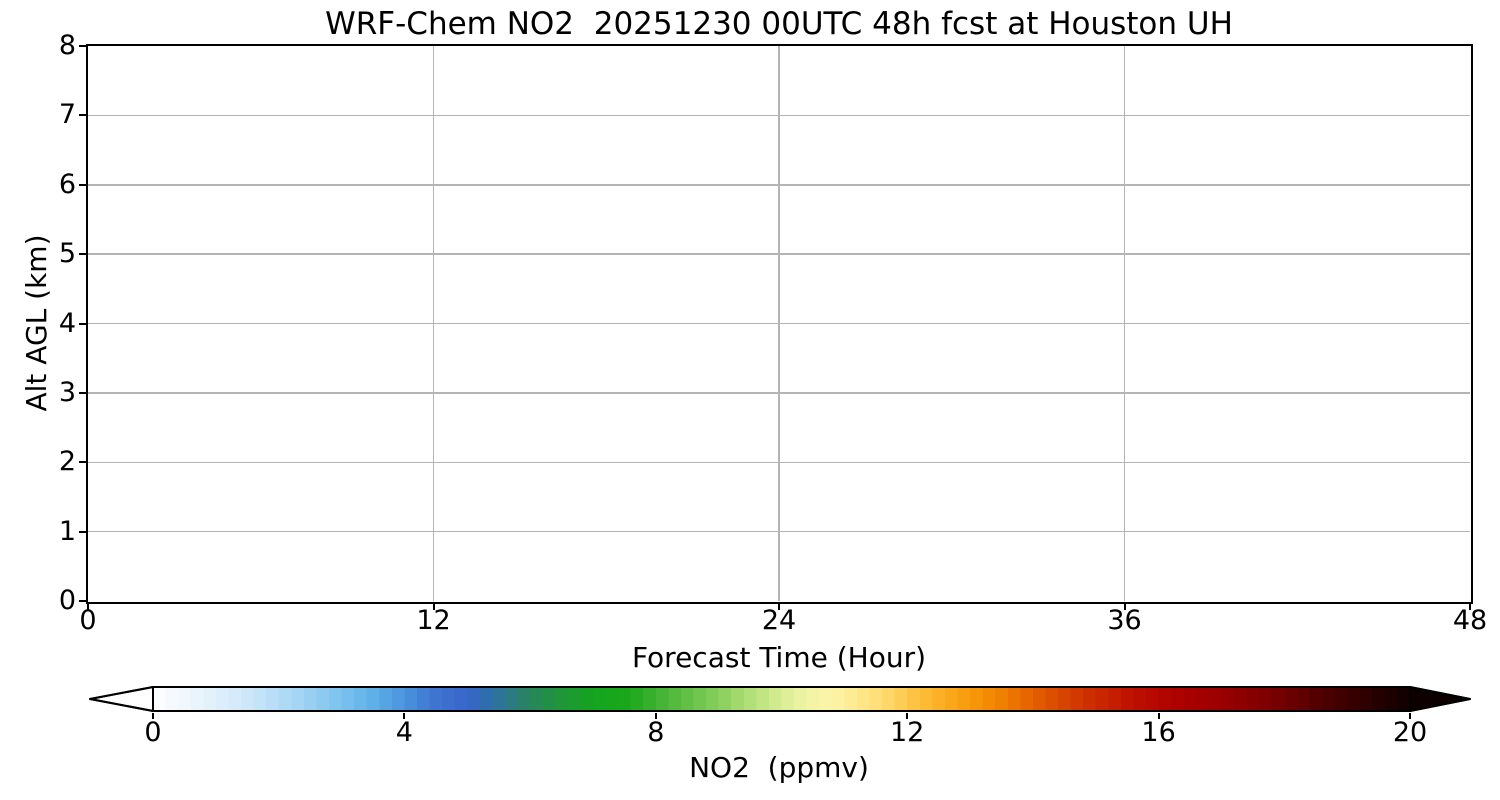  I want to click on colorbar-tick-label: 8, so click(656, 732).